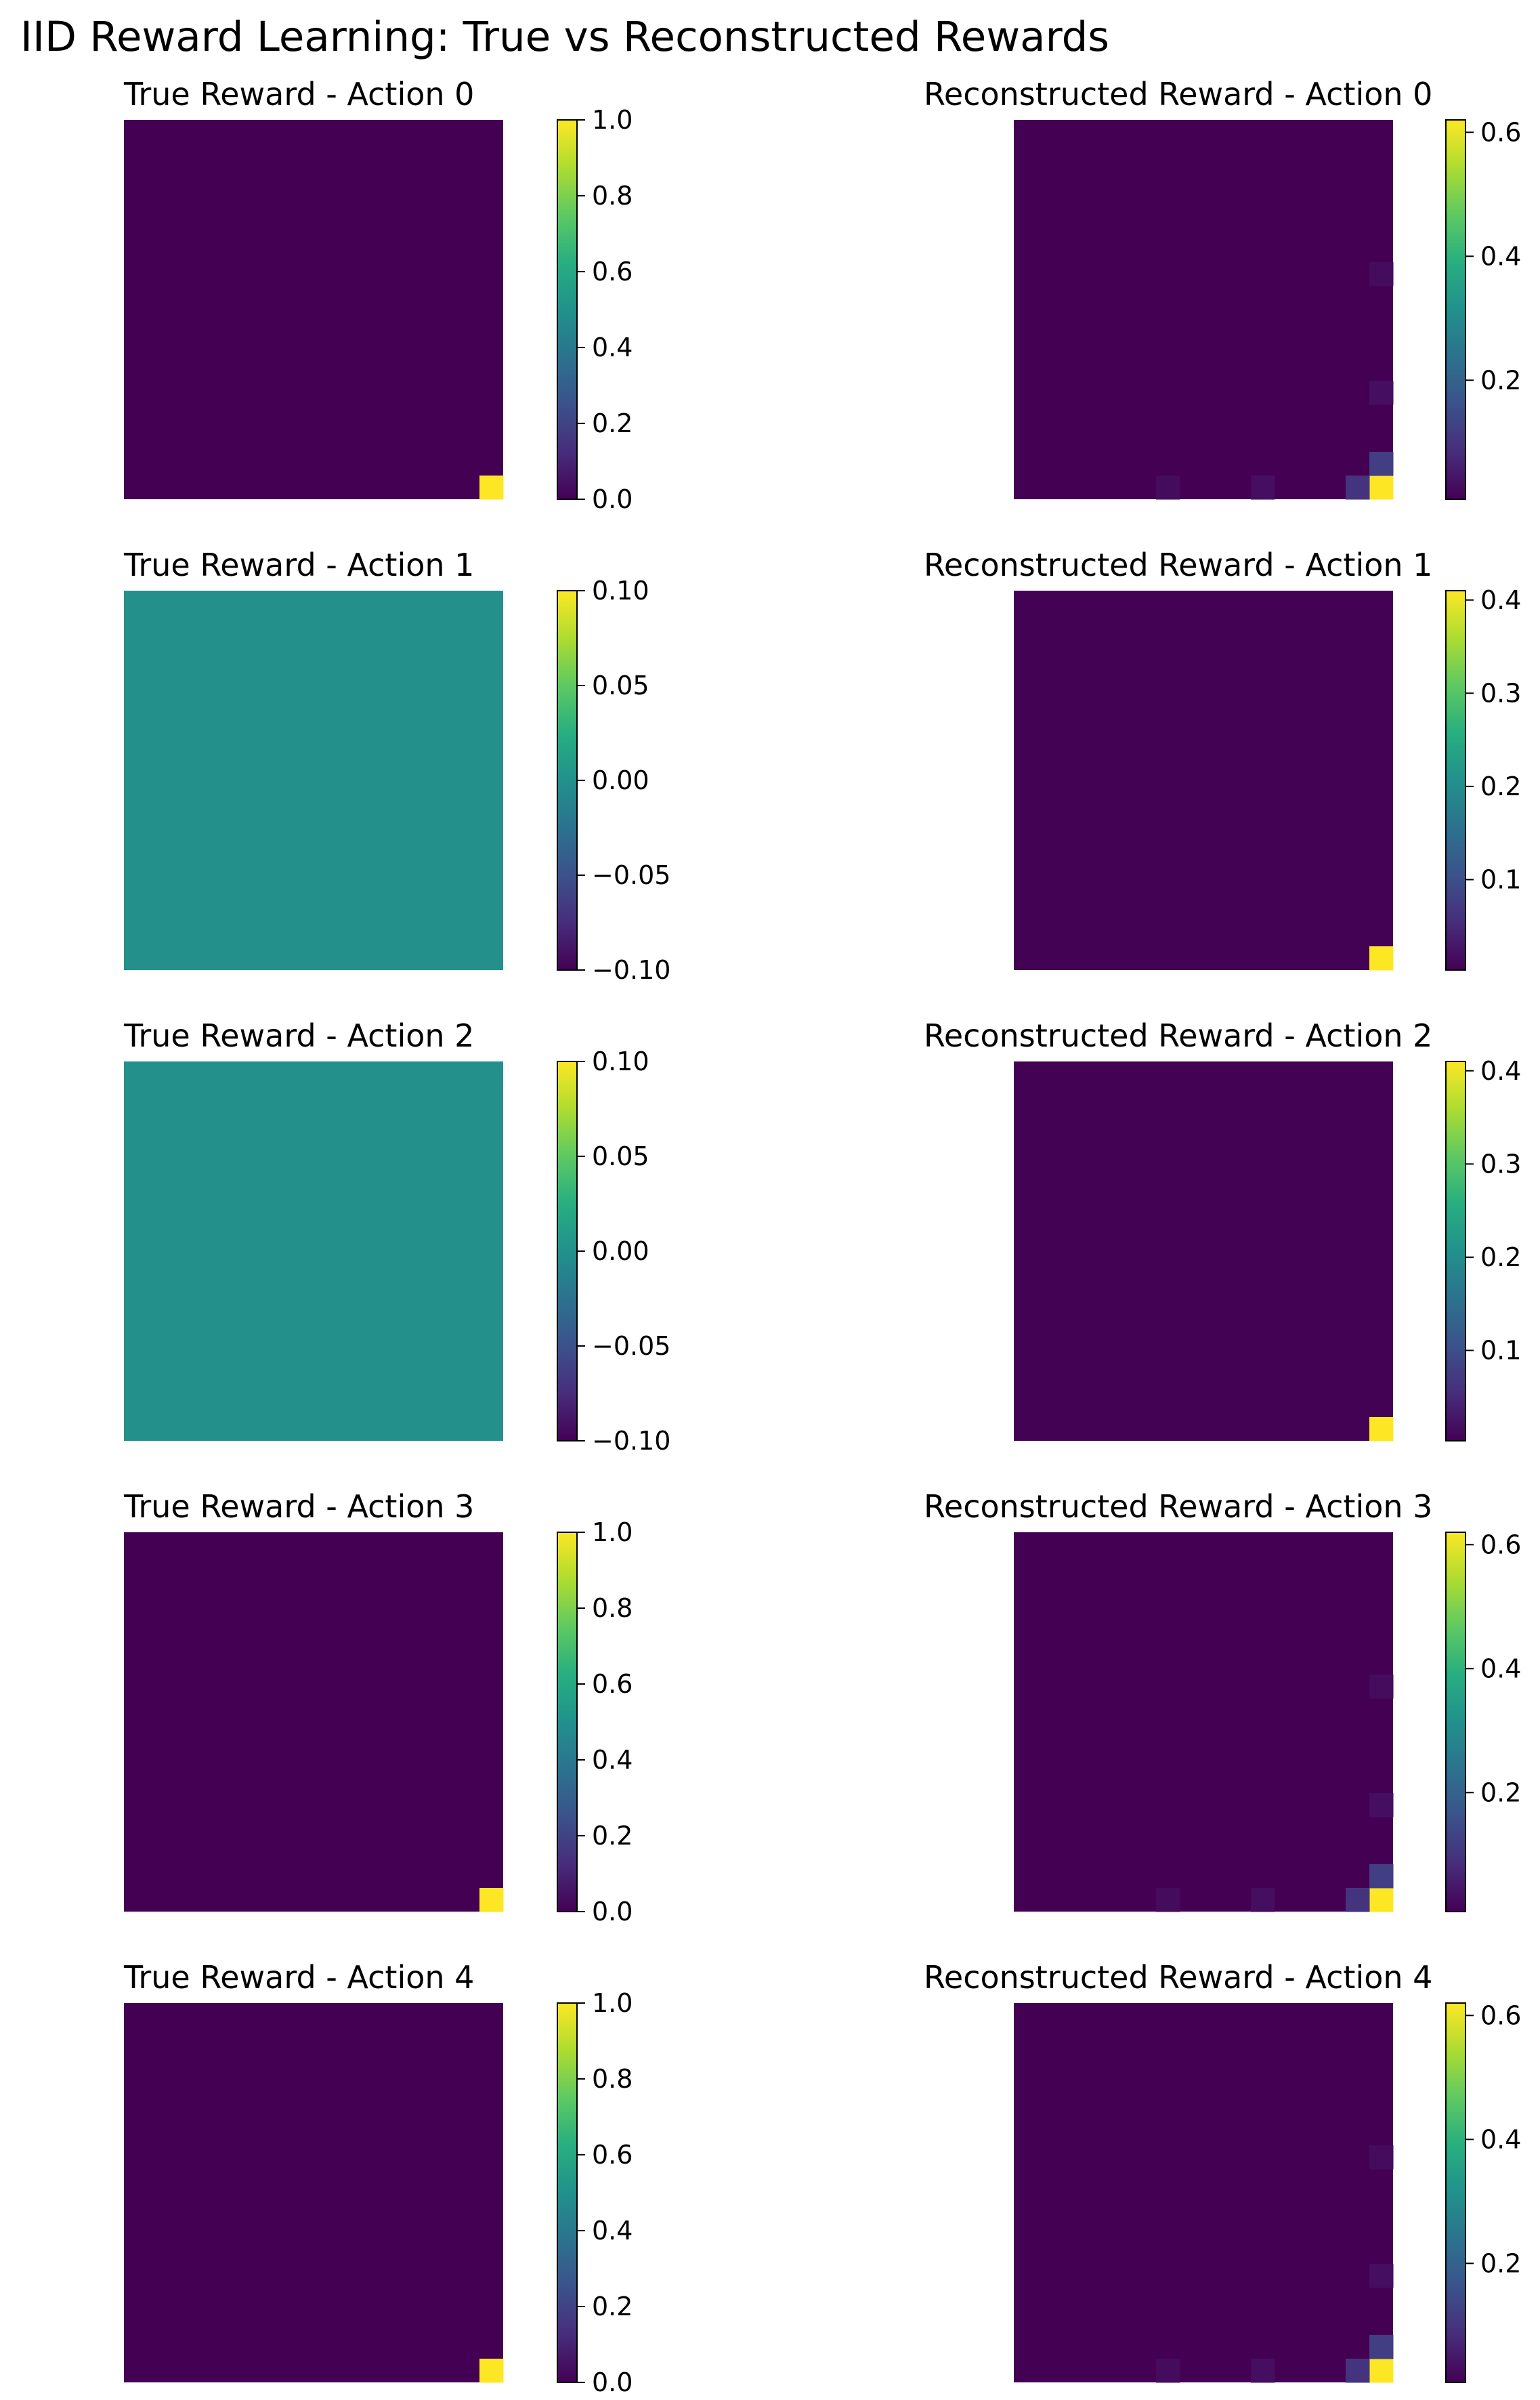 The width and height of the screenshot is (1540, 2400). I want to click on subplot-title: Reconstructed Reward - Action 0, so click(1178, 94).